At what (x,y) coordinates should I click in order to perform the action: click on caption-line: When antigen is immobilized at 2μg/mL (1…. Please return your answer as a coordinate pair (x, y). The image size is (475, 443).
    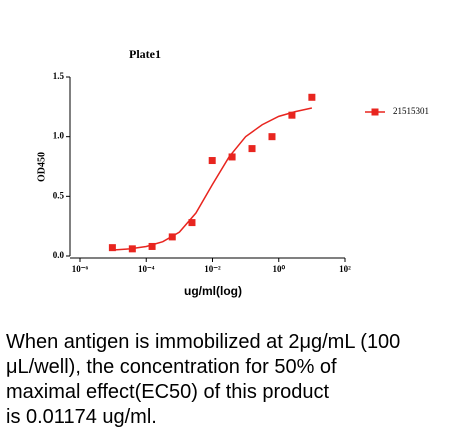
    Looking at the image, I should click on (203, 342).